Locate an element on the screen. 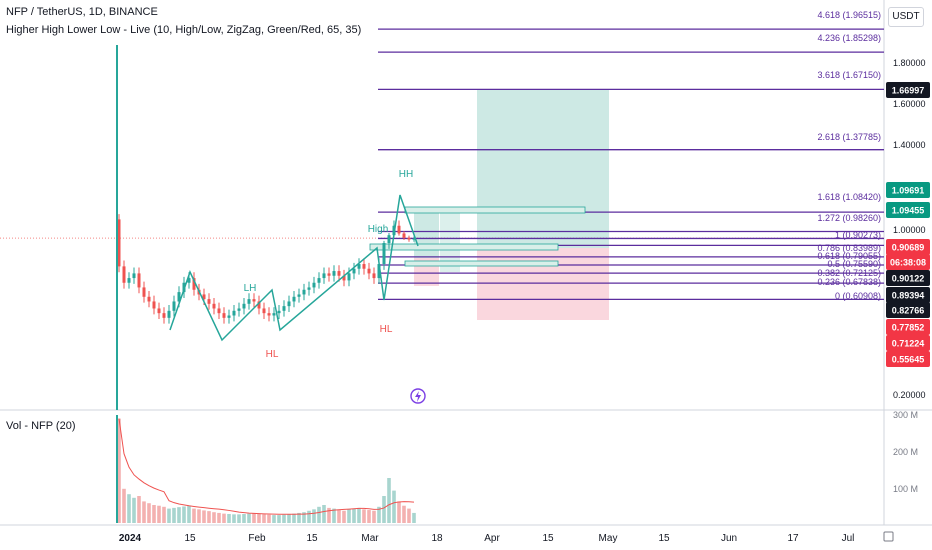 This screenshot has height=550, width=932. zigzag-line is located at coordinates (294, 268).